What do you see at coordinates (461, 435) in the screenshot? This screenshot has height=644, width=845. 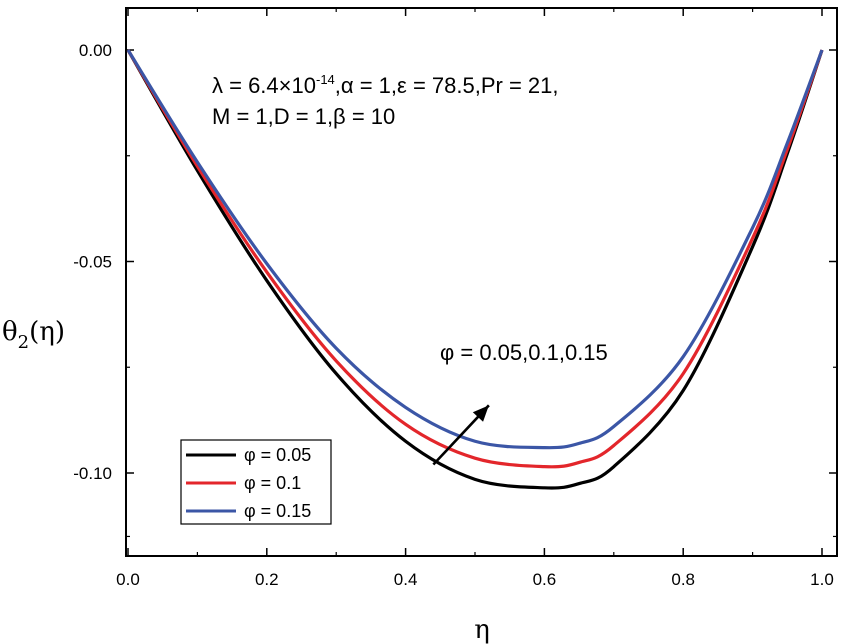 I see `increase-arrow` at bounding box center [461, 435].